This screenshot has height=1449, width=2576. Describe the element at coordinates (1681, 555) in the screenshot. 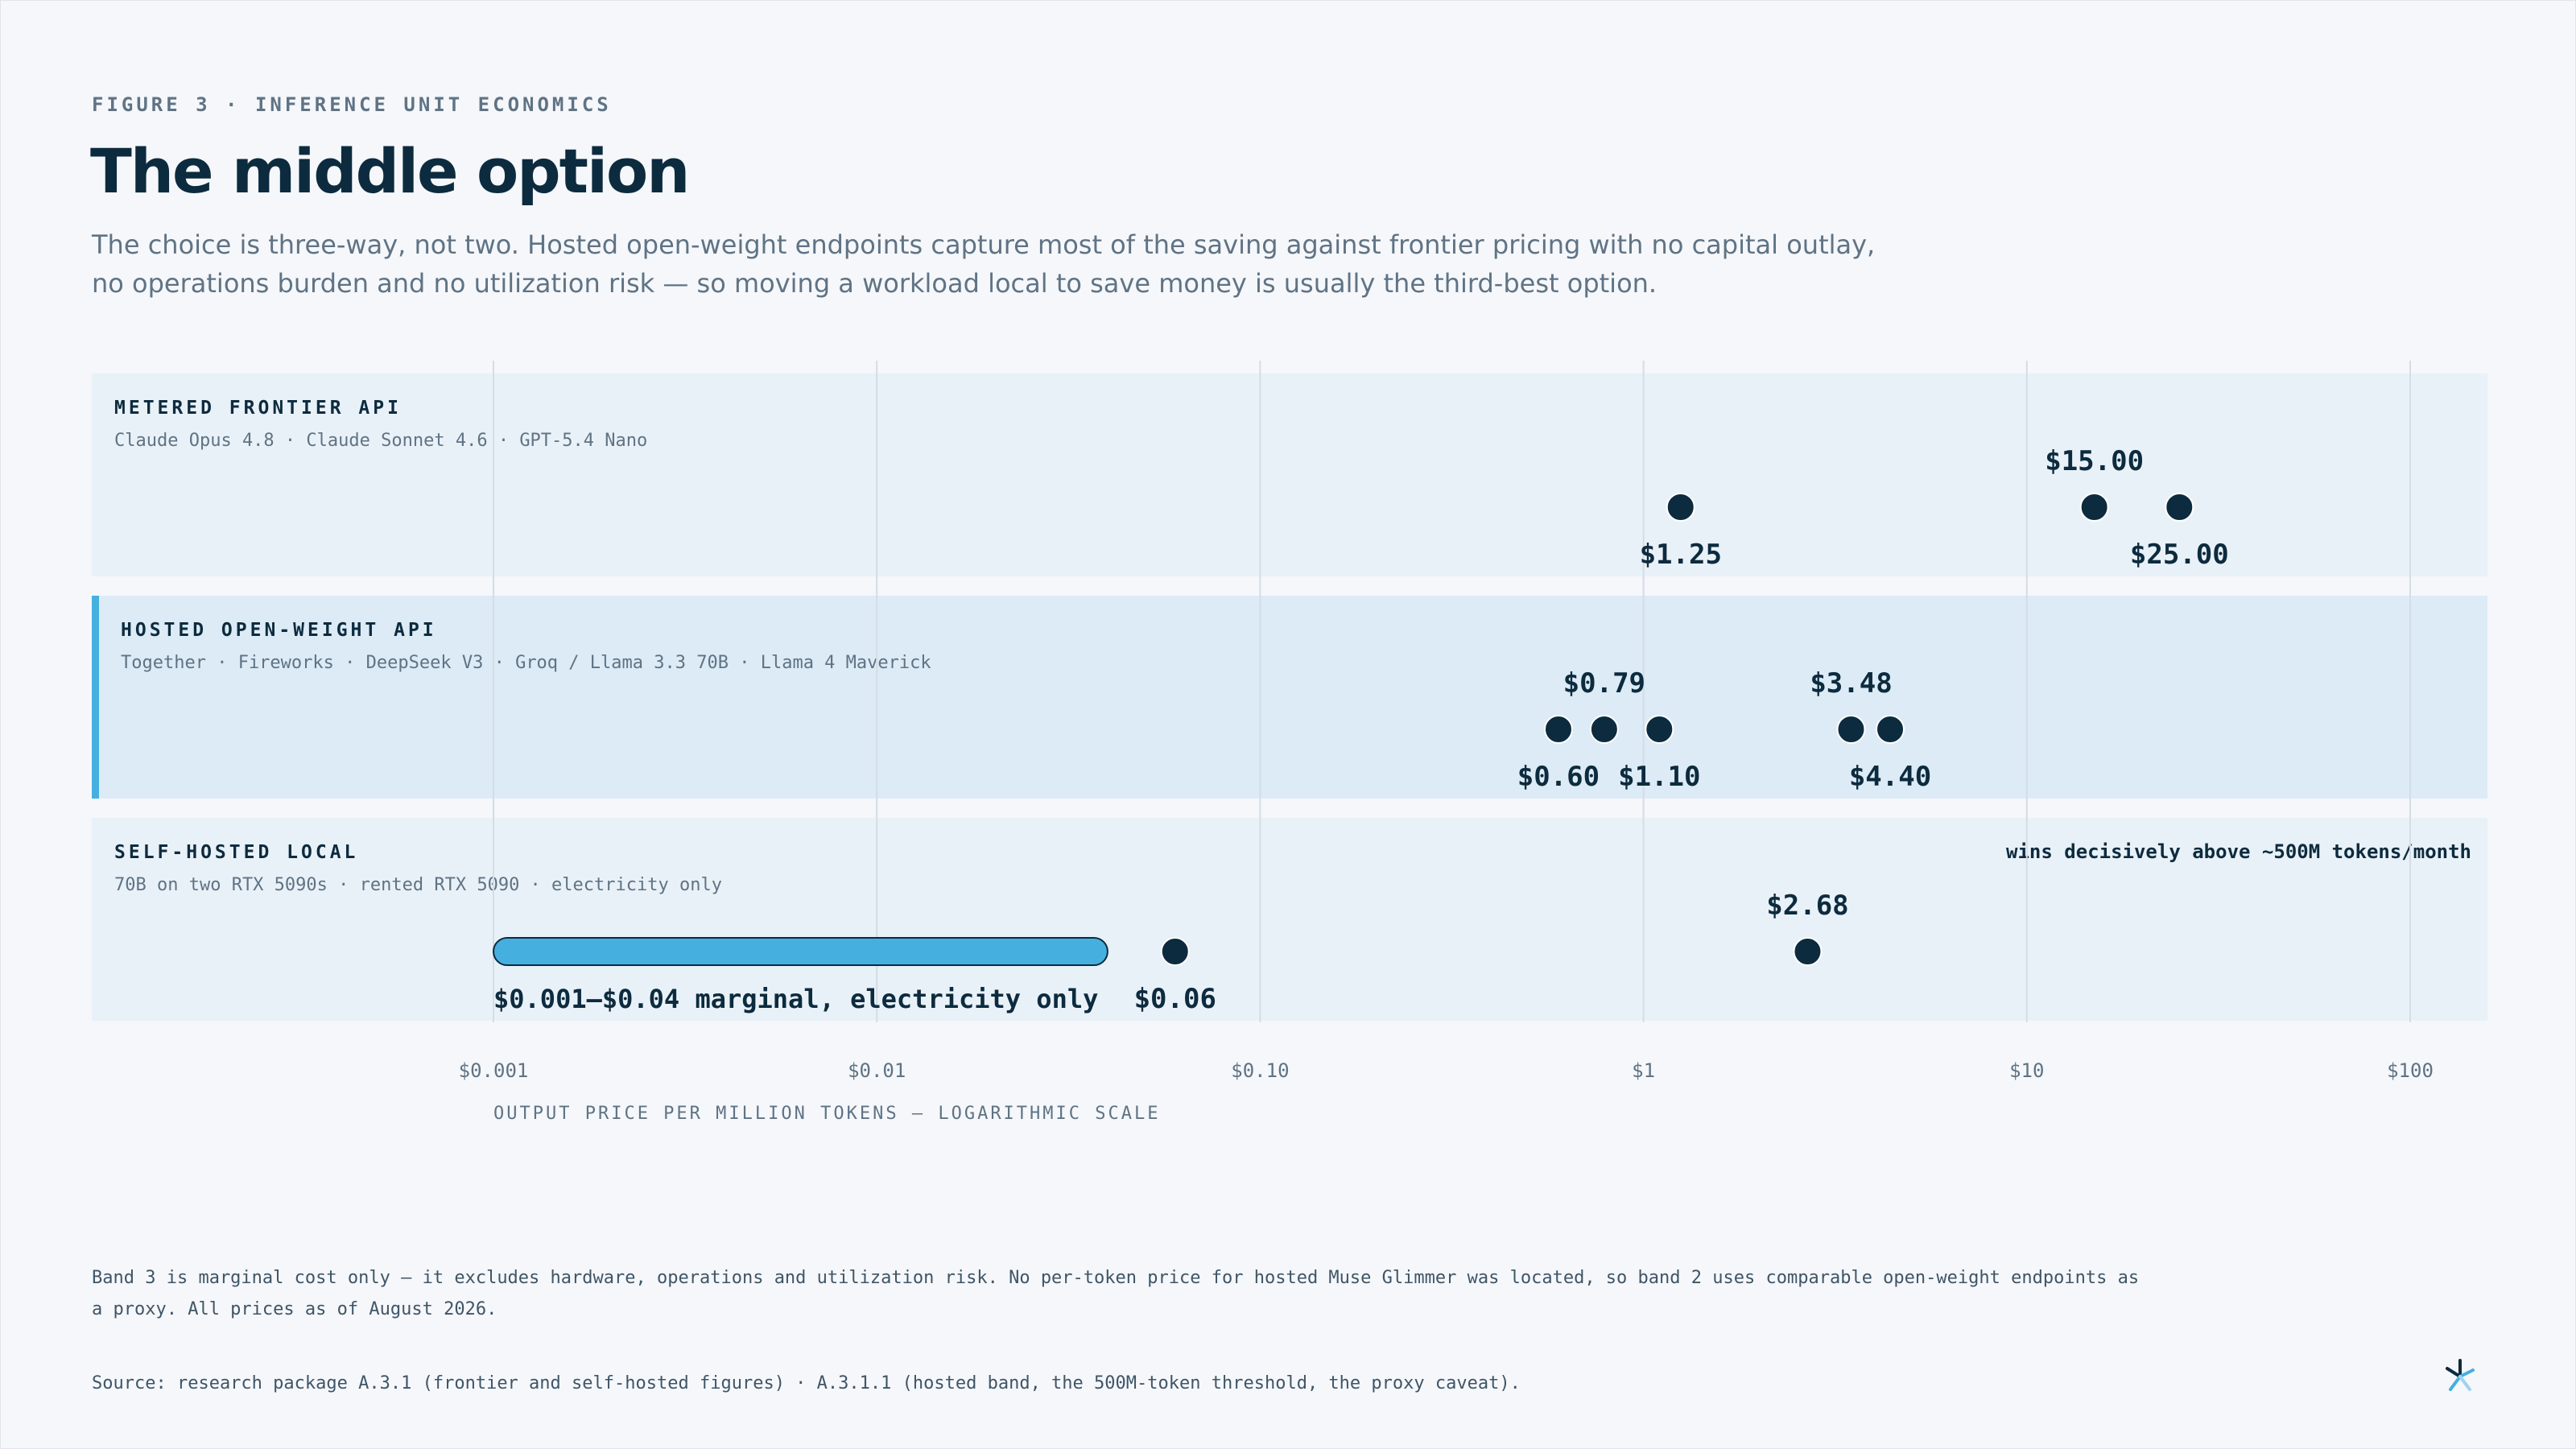

I see `data-label-0-0: $1.25` at that location.